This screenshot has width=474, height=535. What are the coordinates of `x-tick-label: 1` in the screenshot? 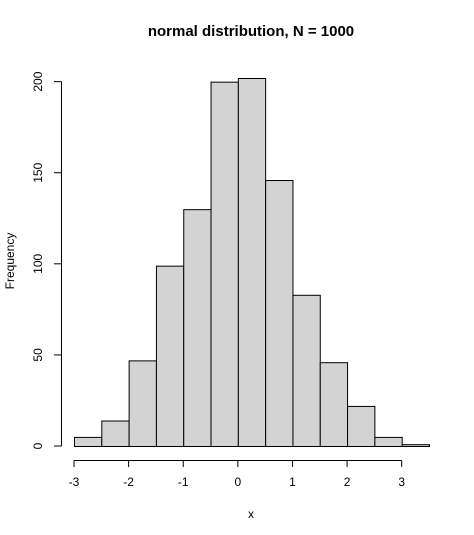 It's located at (292, 482).